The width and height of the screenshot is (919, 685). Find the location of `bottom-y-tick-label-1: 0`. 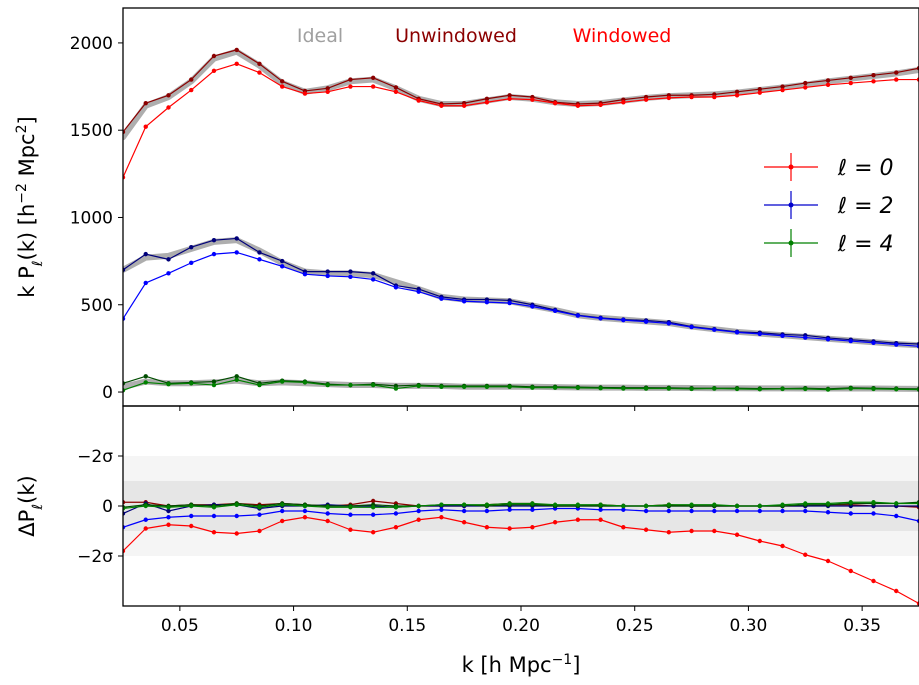

bottom-y-tick-label-1: 0 is located at coordinates (107, 507).